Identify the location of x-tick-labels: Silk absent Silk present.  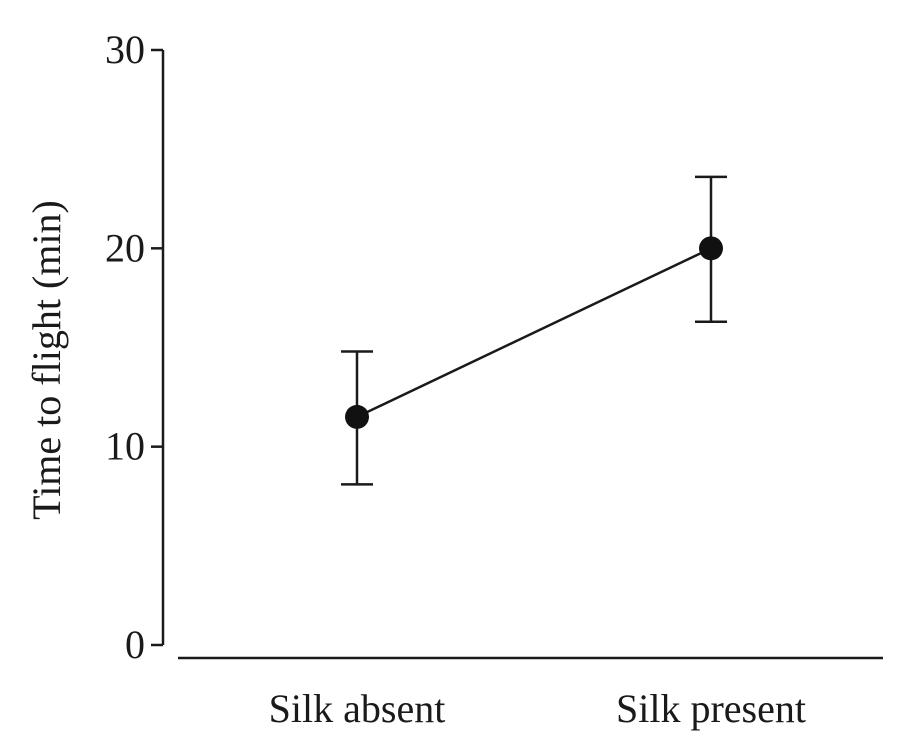
(537, 708).